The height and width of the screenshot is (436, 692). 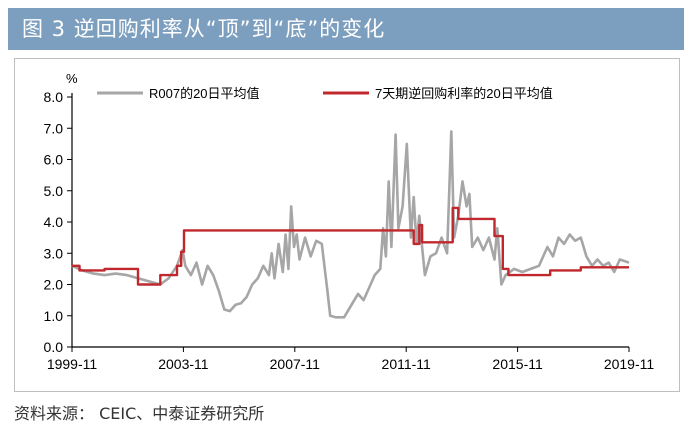 What do you see at coordinates (54, 97) in the screenshot?
I see `y-tick-label: 8.0` at bounding box center [54, 97].